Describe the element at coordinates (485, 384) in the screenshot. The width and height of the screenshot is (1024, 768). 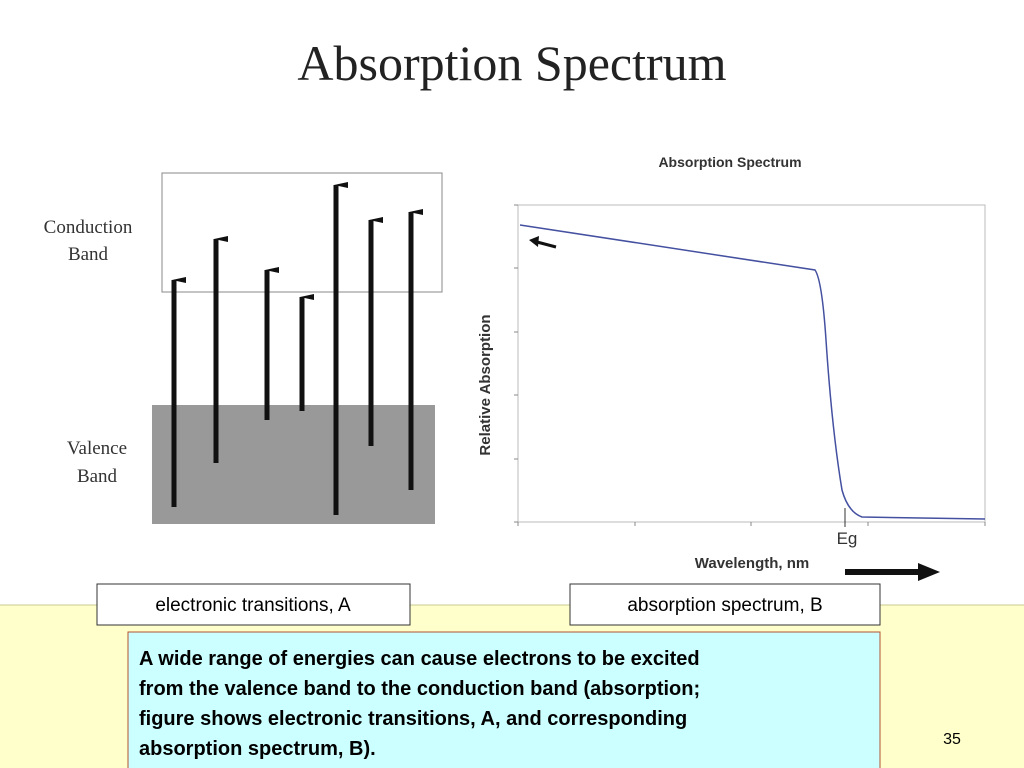
I see `y-axis-label: Relative Absorption` at that location.